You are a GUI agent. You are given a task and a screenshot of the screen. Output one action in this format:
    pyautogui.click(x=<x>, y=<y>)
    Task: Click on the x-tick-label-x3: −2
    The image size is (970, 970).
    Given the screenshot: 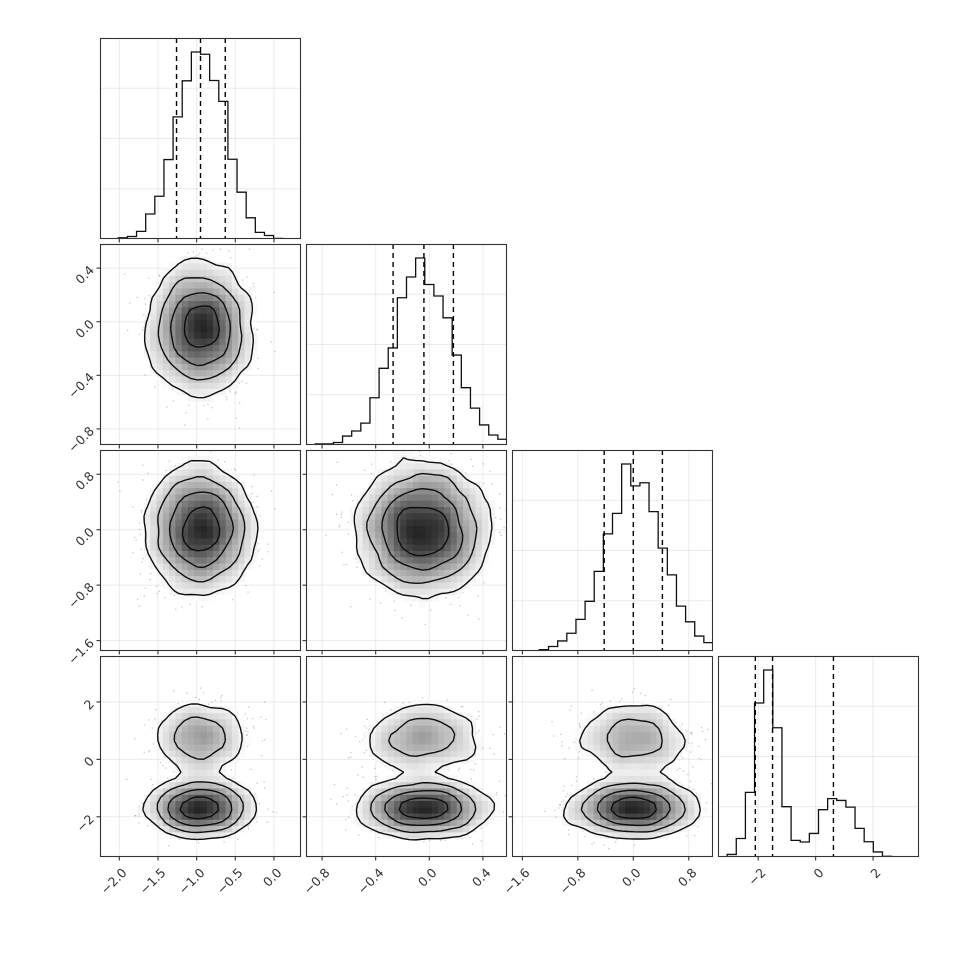 What is the action you would take?
    pyautogui.click(x=757, y=877)
    